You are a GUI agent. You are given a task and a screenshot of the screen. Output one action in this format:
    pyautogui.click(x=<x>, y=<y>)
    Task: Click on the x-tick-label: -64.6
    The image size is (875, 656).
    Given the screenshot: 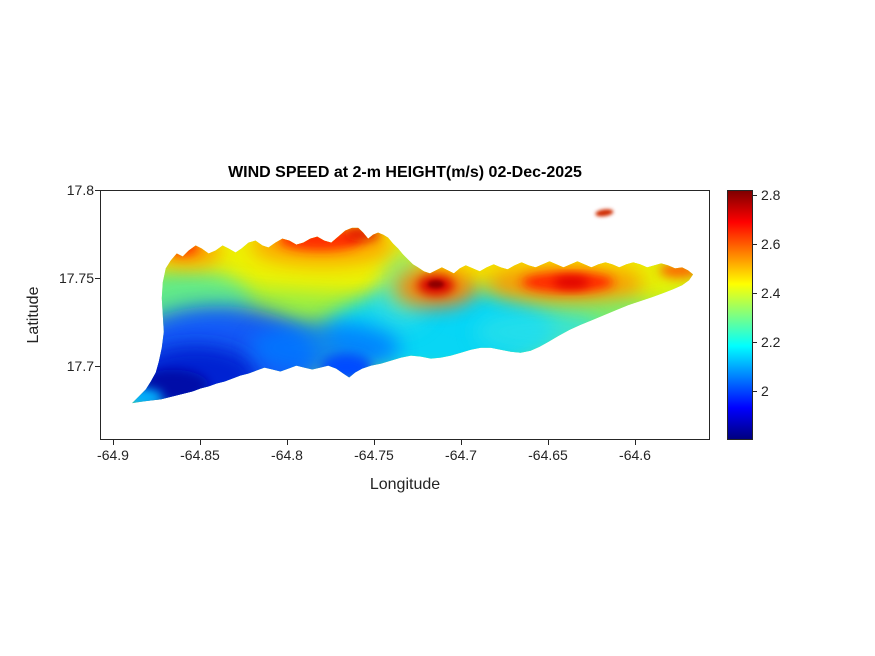 What is the action you would take?
    pyautogui.click(x=635, y=455)
    